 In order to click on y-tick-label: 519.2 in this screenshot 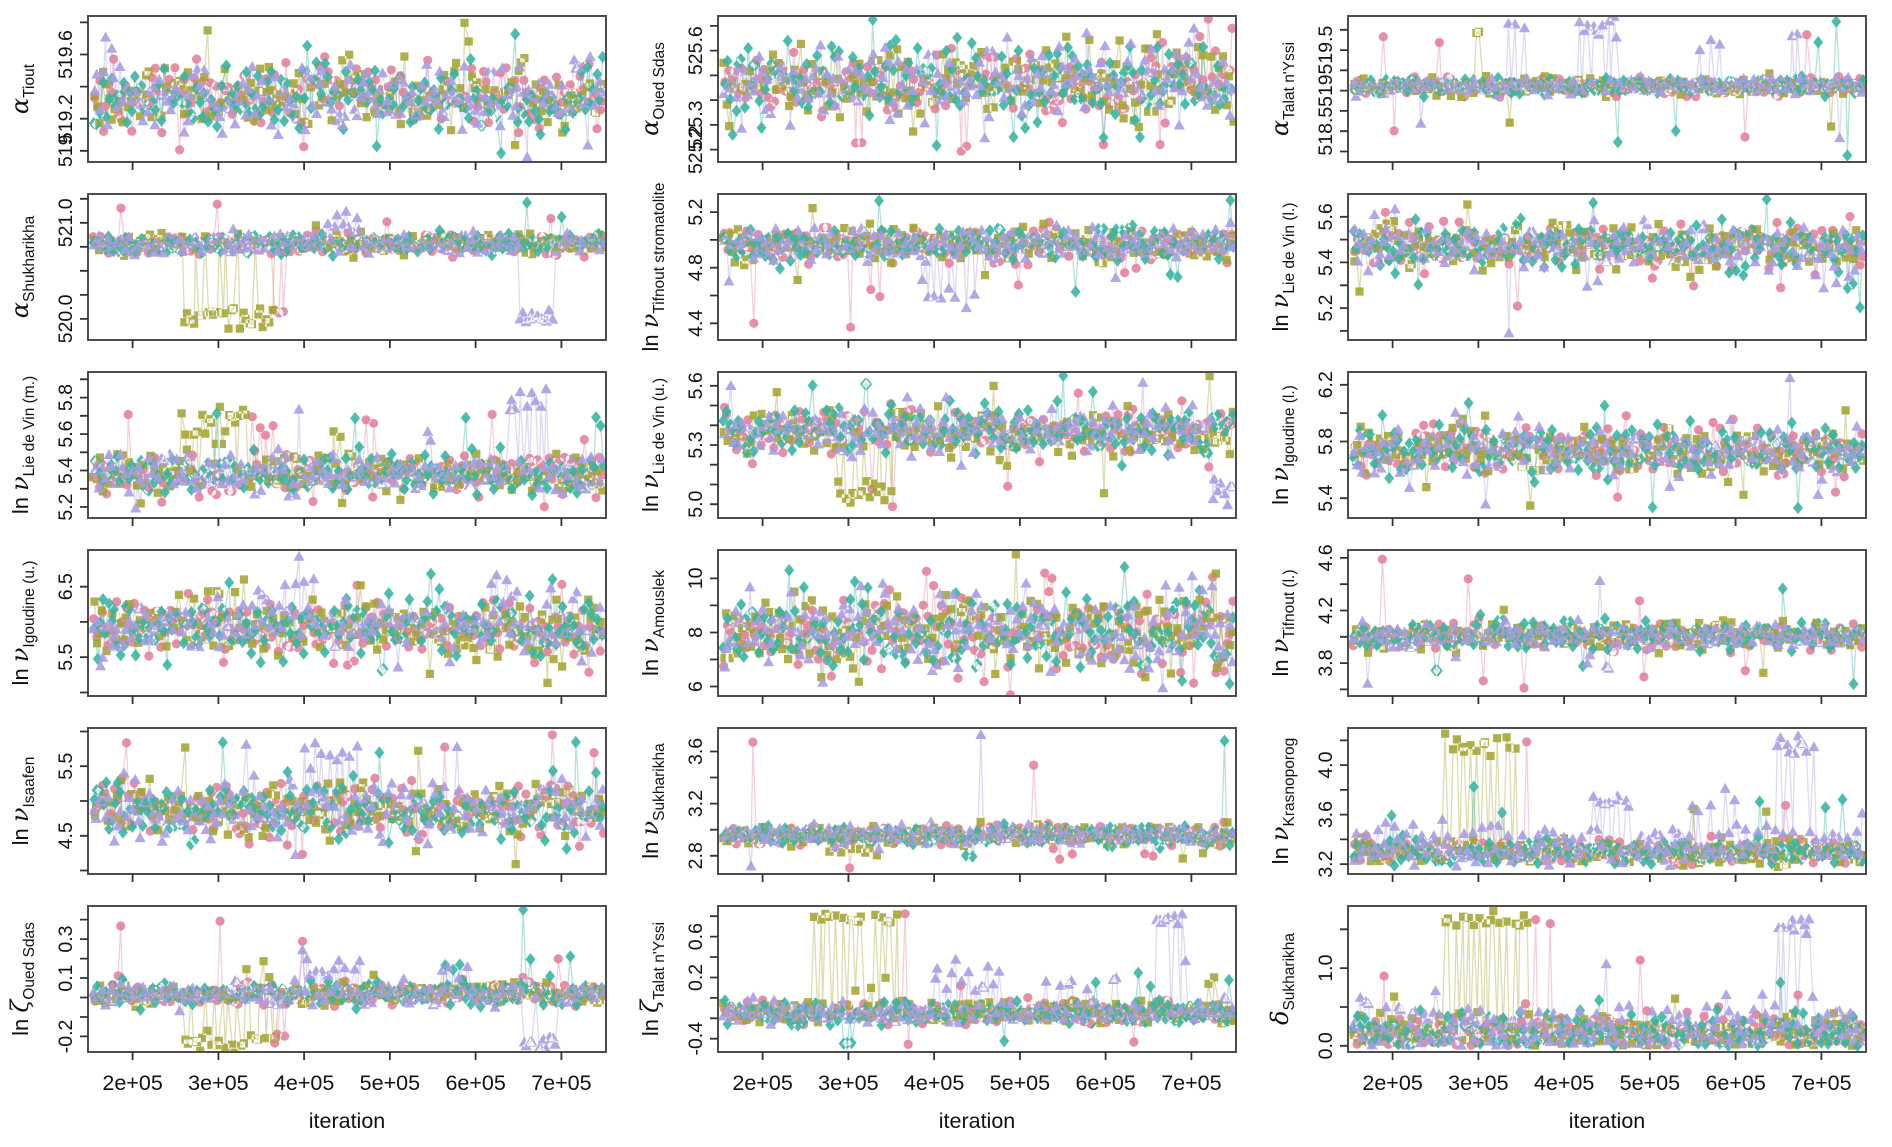, I will do `click(66, 118)`.